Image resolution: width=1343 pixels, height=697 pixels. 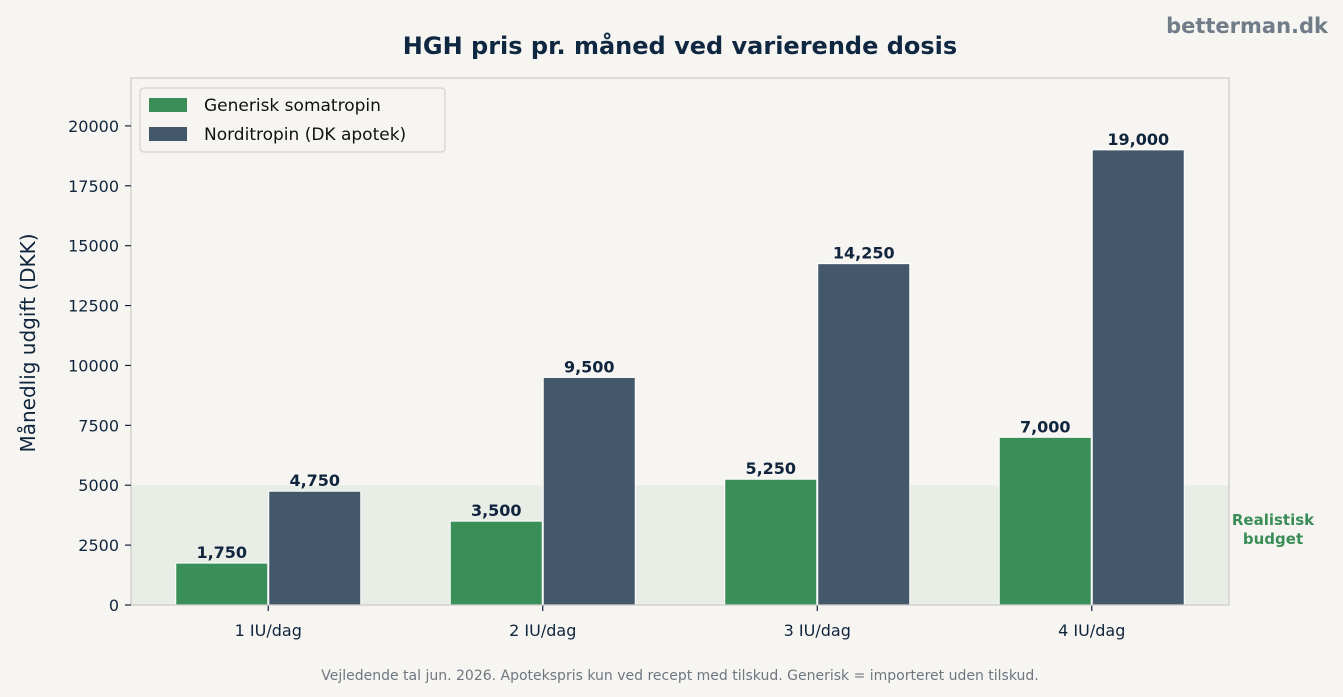 I want to click on legend-box, so click(x=292, y=120).